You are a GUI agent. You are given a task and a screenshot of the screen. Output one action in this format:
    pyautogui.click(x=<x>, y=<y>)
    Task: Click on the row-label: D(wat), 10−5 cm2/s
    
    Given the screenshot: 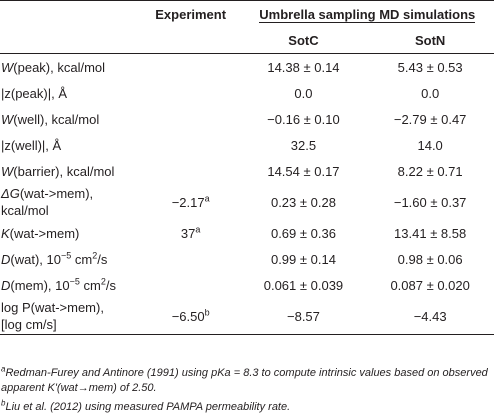 What is the action you would take?
    pyautogui.click(x=54, y=258)
    